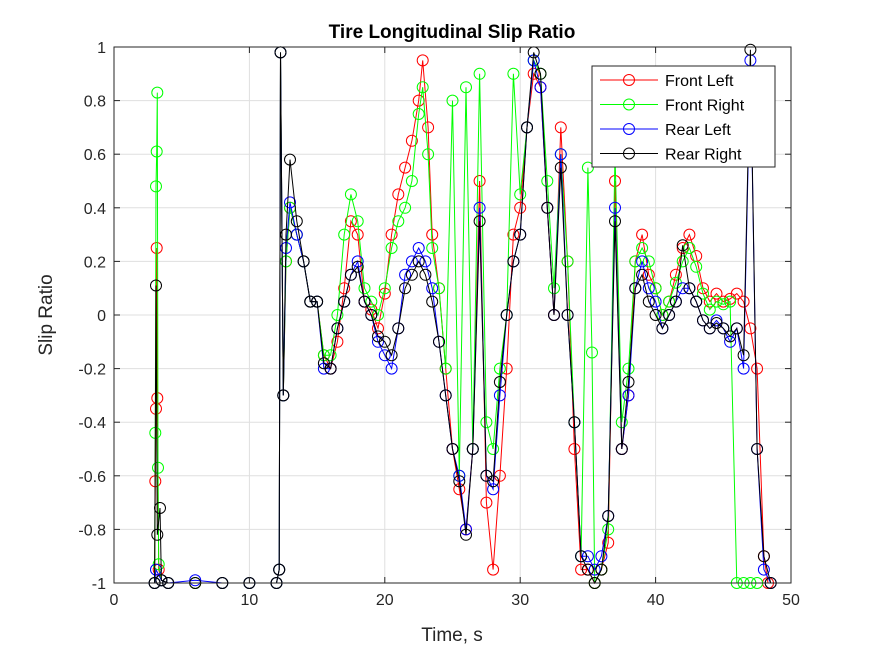  I want to click on y-tick-label: 0.6, so click(95, 155).